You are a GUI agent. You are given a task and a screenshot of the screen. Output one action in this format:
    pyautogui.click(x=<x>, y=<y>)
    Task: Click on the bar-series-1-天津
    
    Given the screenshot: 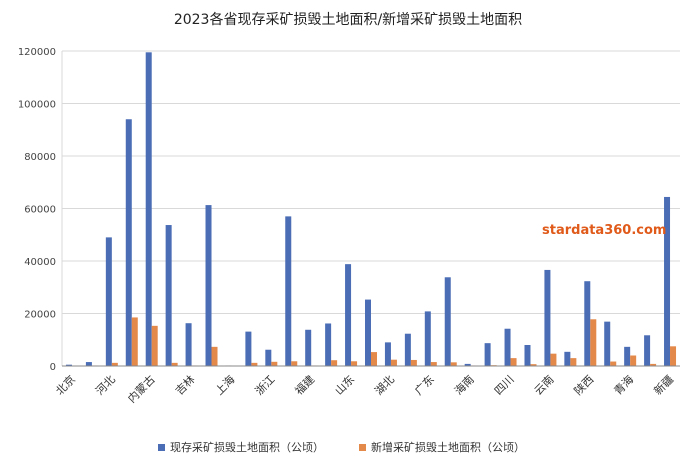 What is the action you would take?
    pyautogui.click(x=88, y=364)
    